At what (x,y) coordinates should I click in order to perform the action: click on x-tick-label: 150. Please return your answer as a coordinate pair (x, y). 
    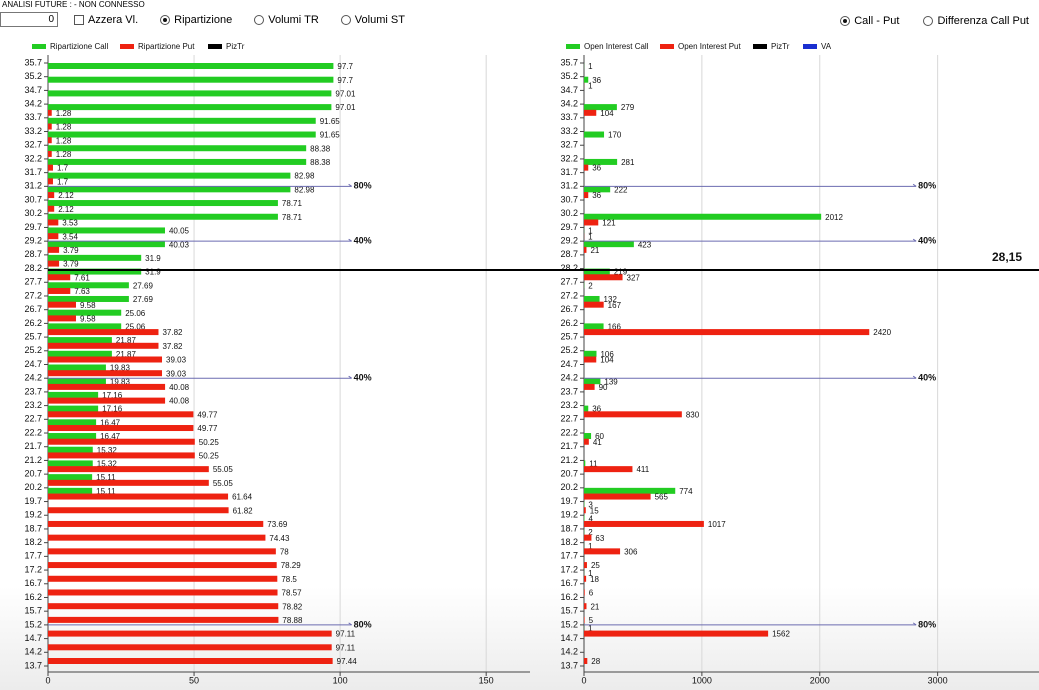
    Looking at the image, I should click on (486, 680).